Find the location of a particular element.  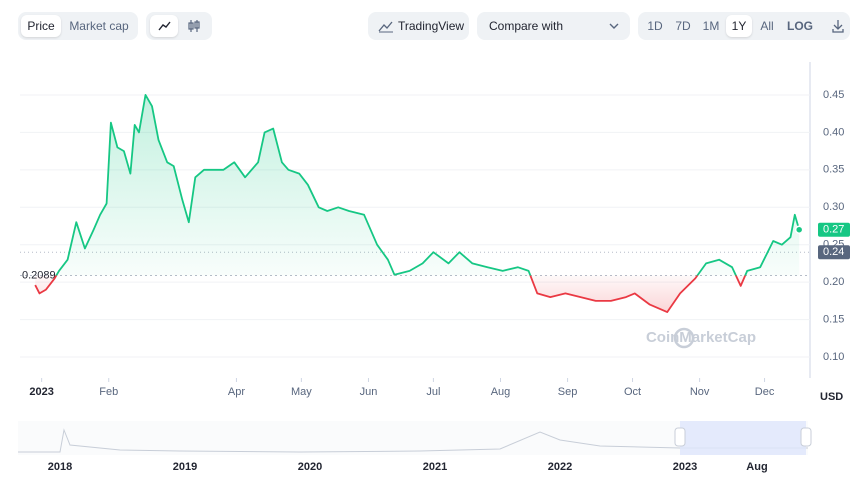

last-price-label: 0.27 is located at coordinates (833, 230).